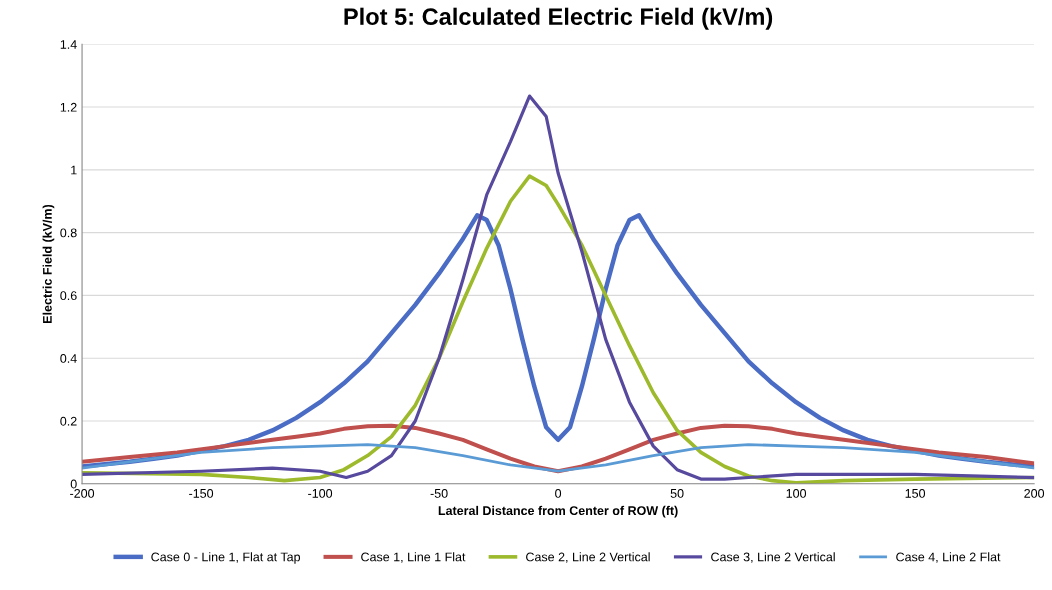 Image resolution: width=1052 pixels, height=590 pixels. Describe the element at coordinates (948, 557) in the screenshot. I see `legend-label: Case 4, Line 2 Flat` at that location.